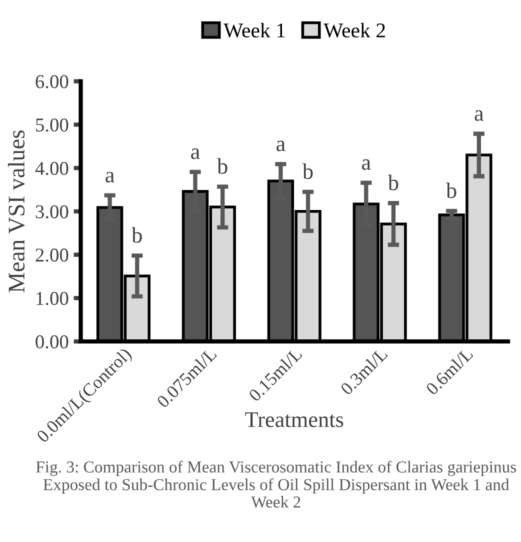  What do you see at coordinates (52, 211) in the screenshot?
I see `y-tick-label: 3.00` at bounding box center [52, 211].